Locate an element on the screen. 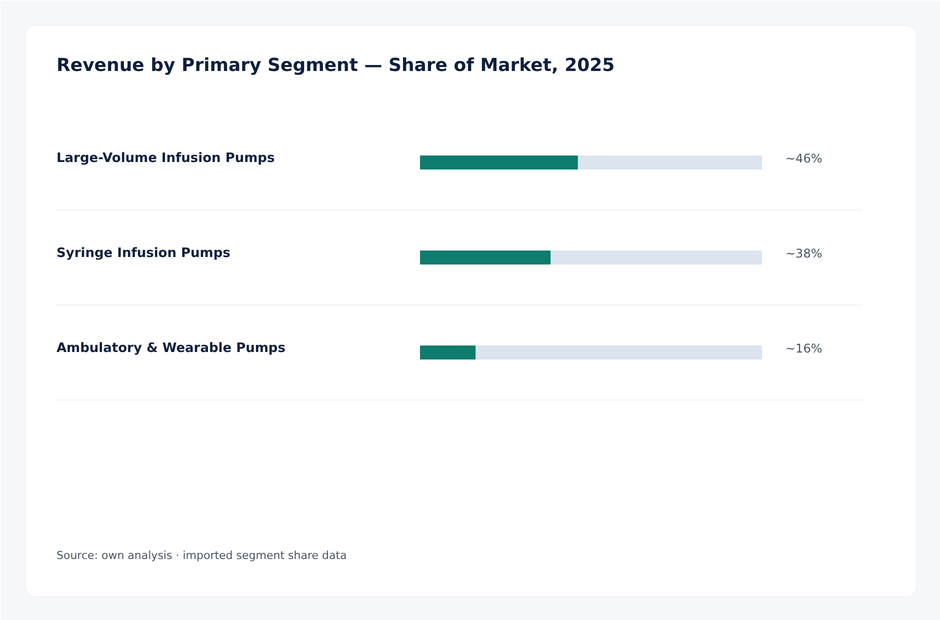  data-label: ~46% is located at coordinates (804, 159).